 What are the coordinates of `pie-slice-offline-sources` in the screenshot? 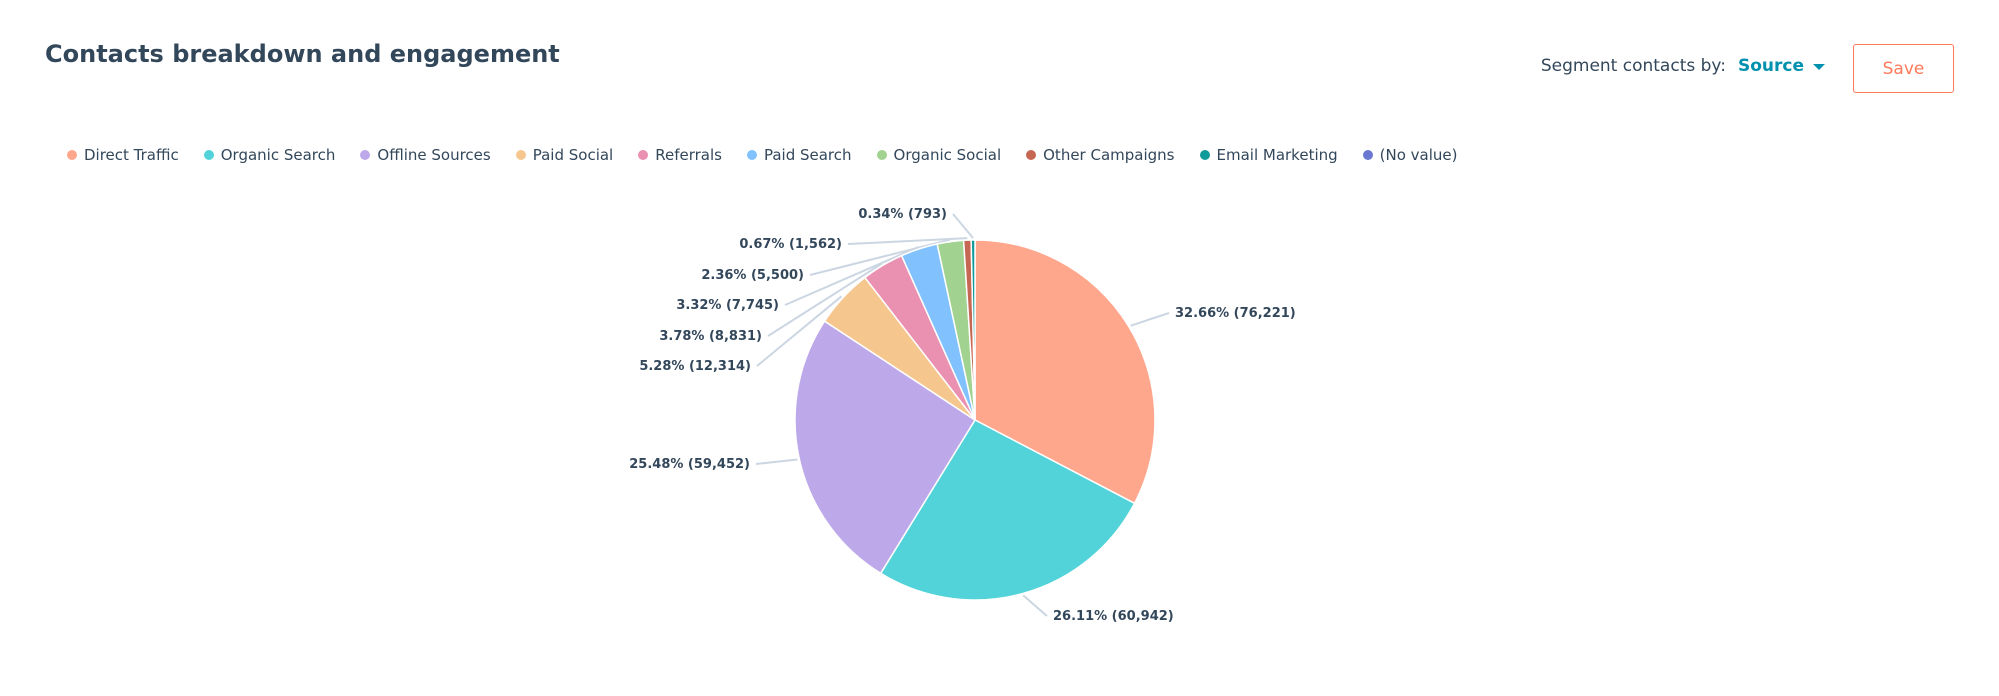 It's located at (885, 447).